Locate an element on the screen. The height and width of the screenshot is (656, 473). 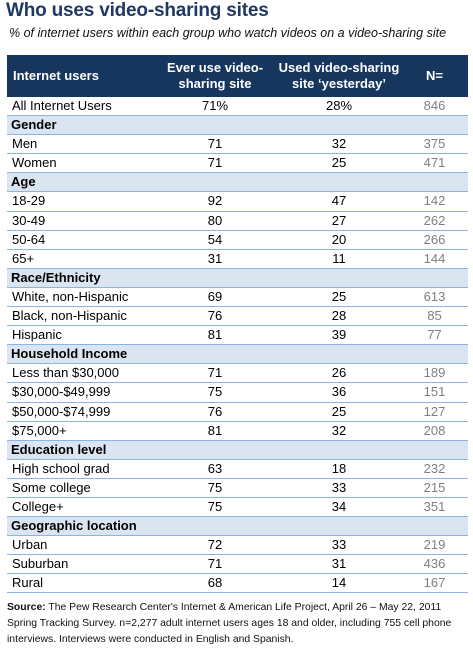
ever-use-value: 71% is located at coordinates (215, 105).